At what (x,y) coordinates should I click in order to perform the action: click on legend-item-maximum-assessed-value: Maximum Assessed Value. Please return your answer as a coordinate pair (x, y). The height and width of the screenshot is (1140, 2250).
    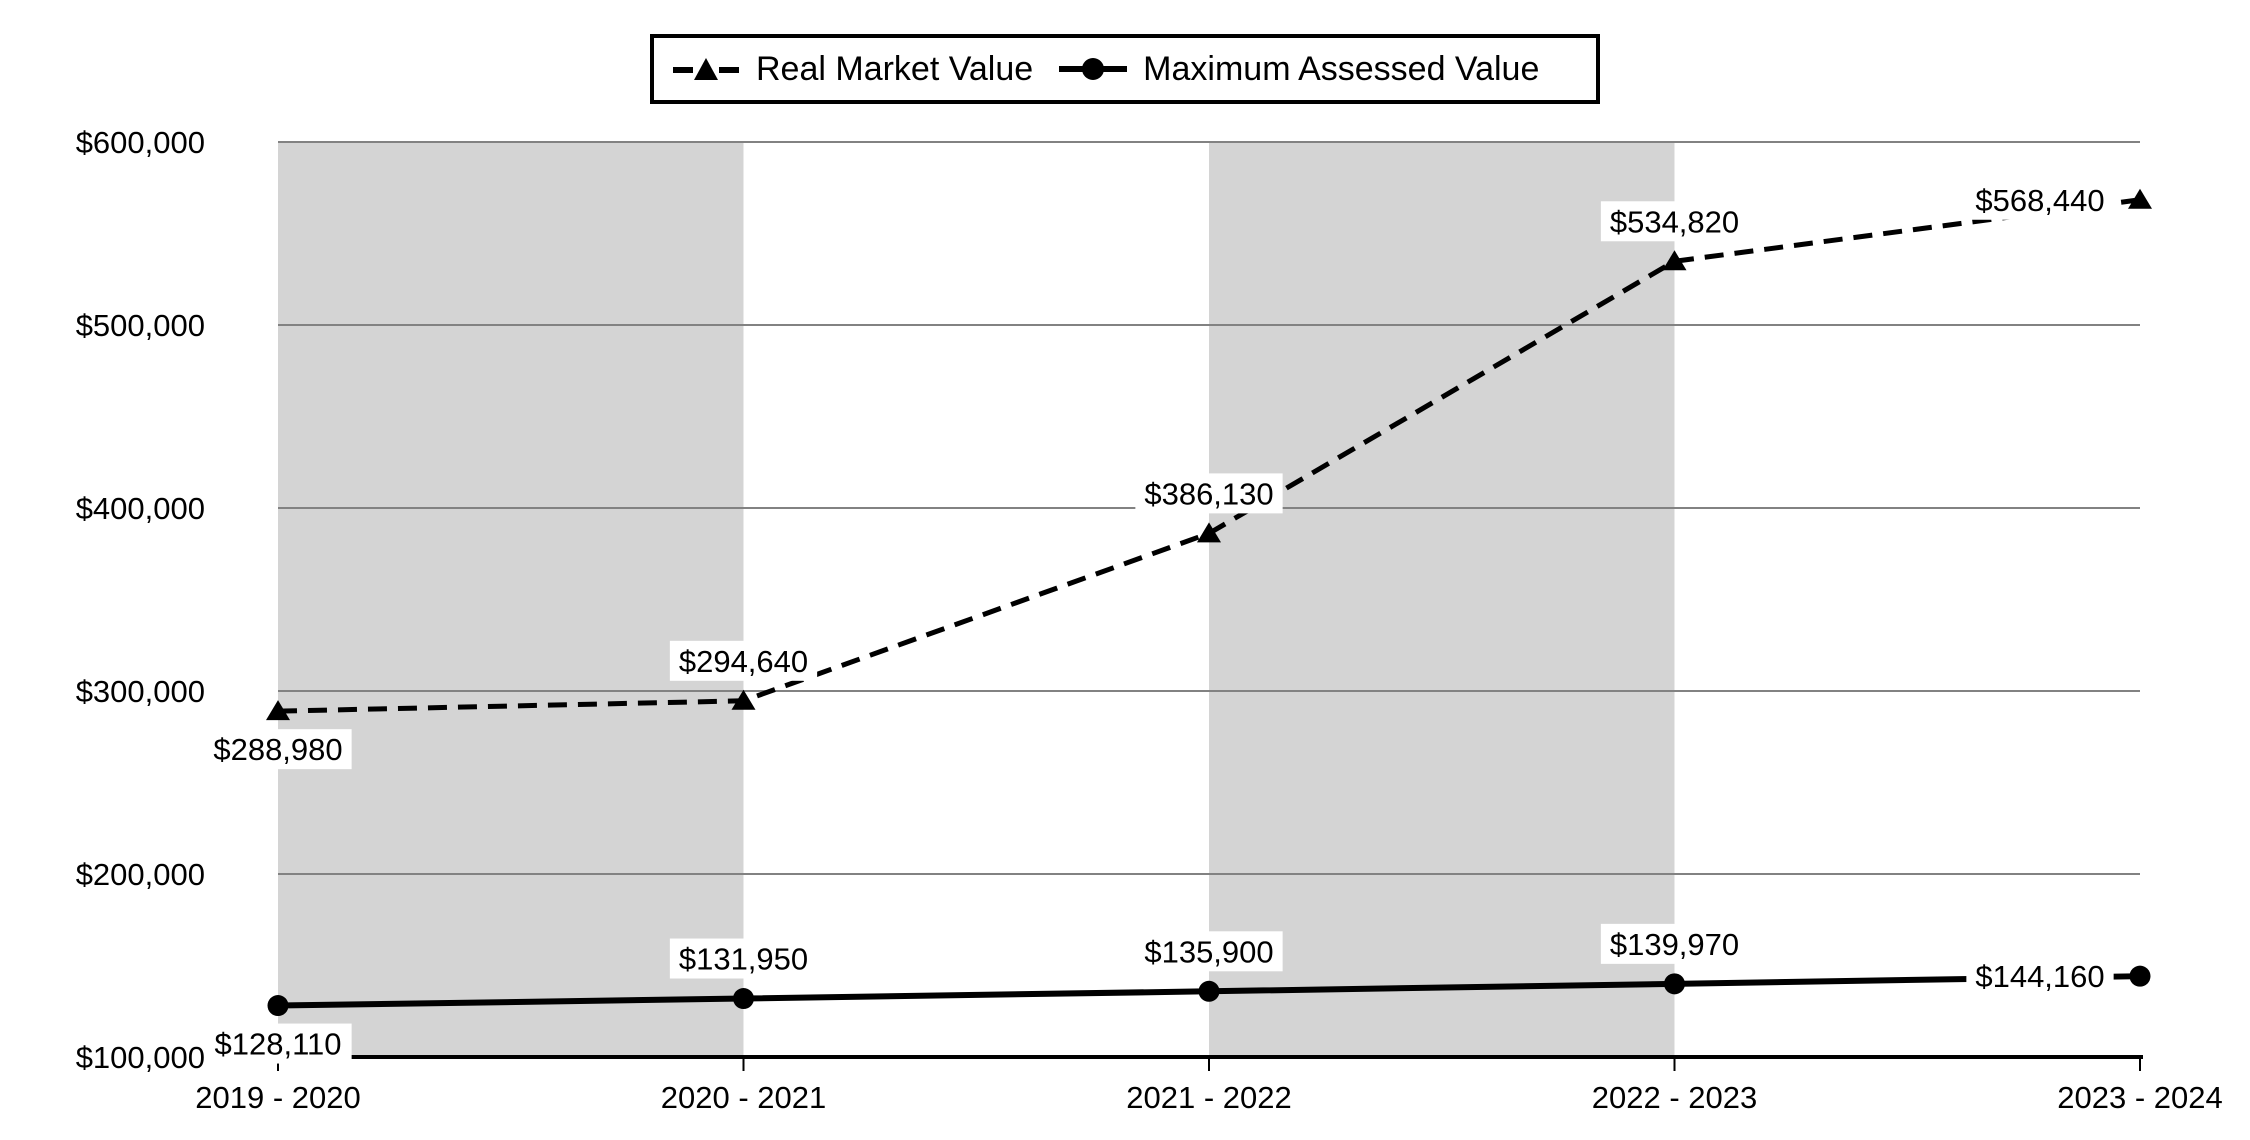
    Looking at the image, I should click on (1299, 69).